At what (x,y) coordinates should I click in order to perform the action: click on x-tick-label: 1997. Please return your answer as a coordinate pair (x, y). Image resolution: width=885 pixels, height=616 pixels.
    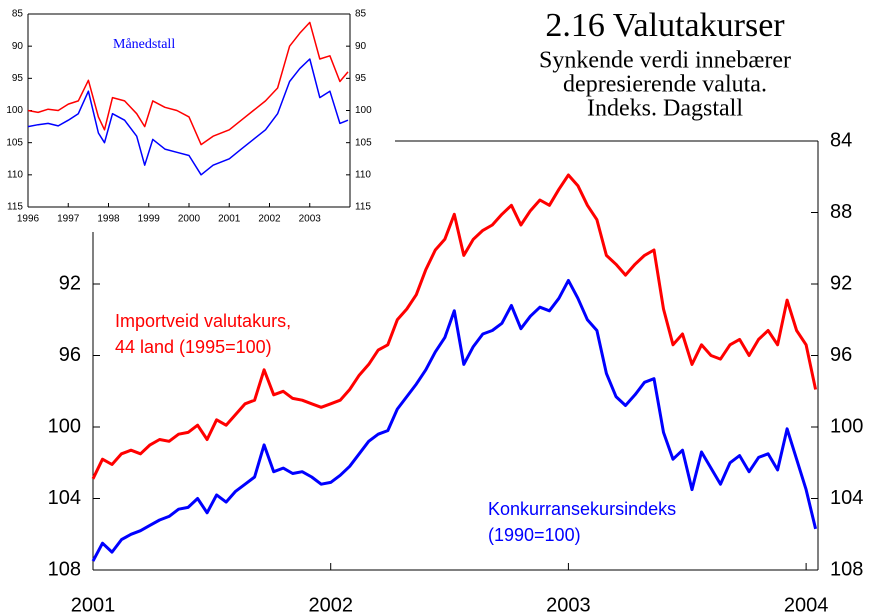
    Looking at the image, I should click on (68, 219).